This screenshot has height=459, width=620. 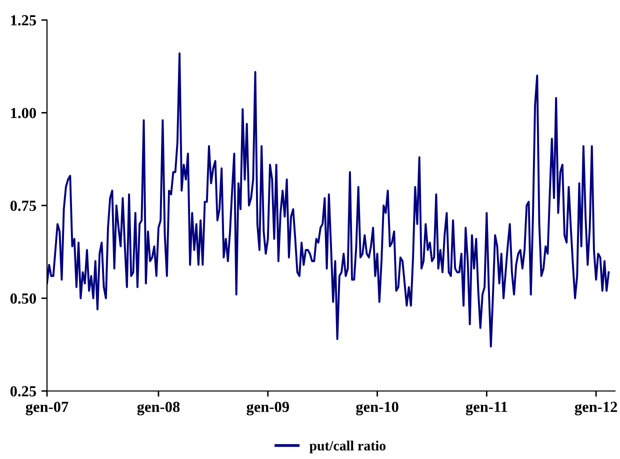 I want to click on x-tick-label: gen-09, so click(x=267, y=409).